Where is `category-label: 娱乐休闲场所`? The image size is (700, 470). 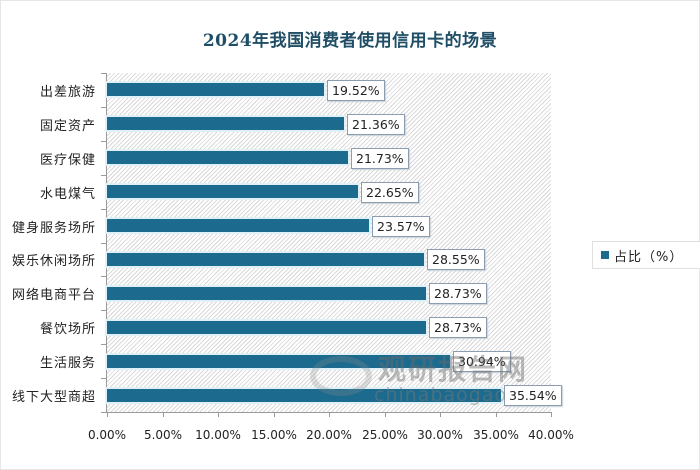 category-label: 娱乐休闲场所 is located at coordinates (53, 261).